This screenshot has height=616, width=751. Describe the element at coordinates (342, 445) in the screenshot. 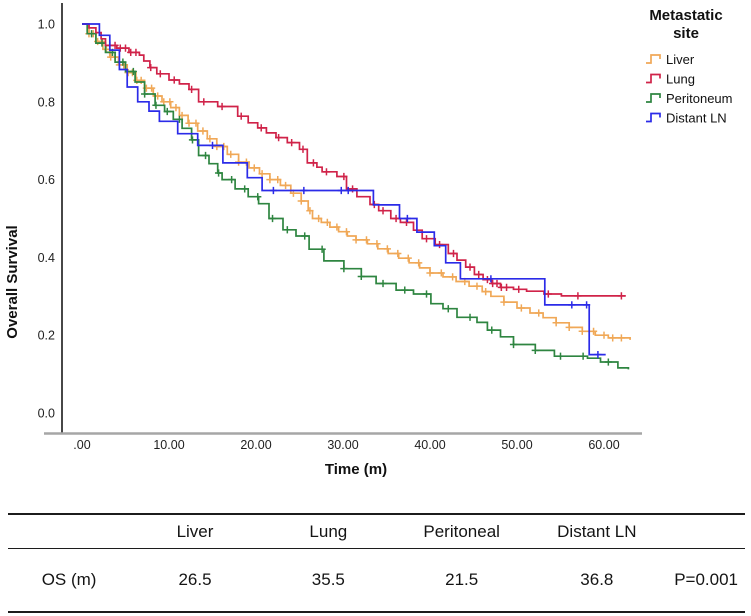

I see `x-tick-label: 30.00` at that location.